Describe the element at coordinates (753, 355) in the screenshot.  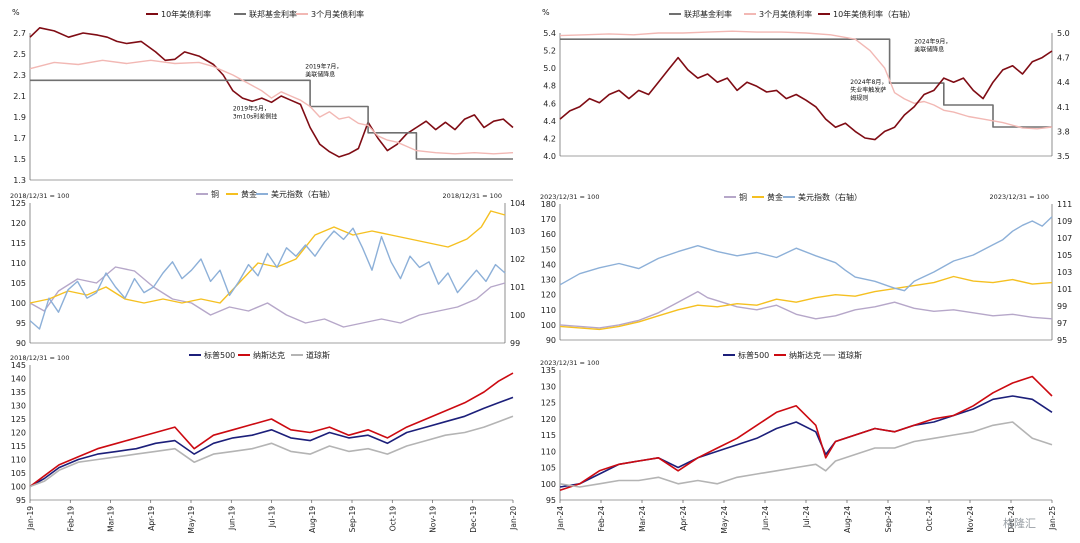
I see `legend-label: 标普500` at that location.